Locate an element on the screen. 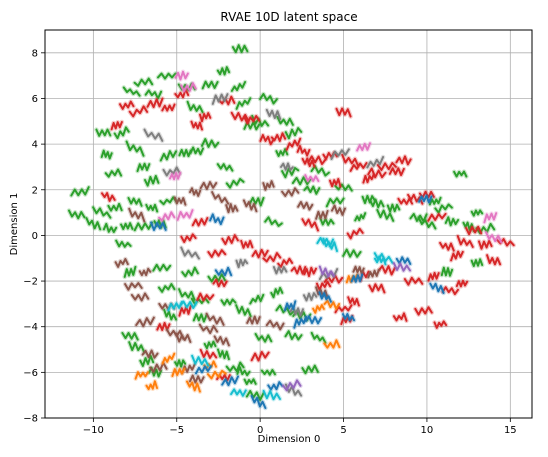 The height and width of the screenshot is (457, 548). chart-title: RVAE 10D latent space is located at coordinates (288, 17).